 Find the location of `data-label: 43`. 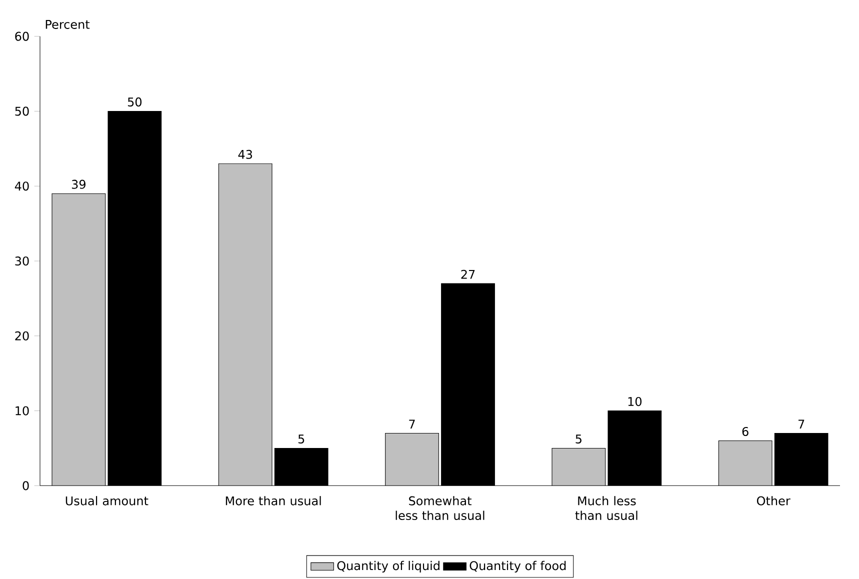

data-label: 43 is located at coordinates (245, 154).